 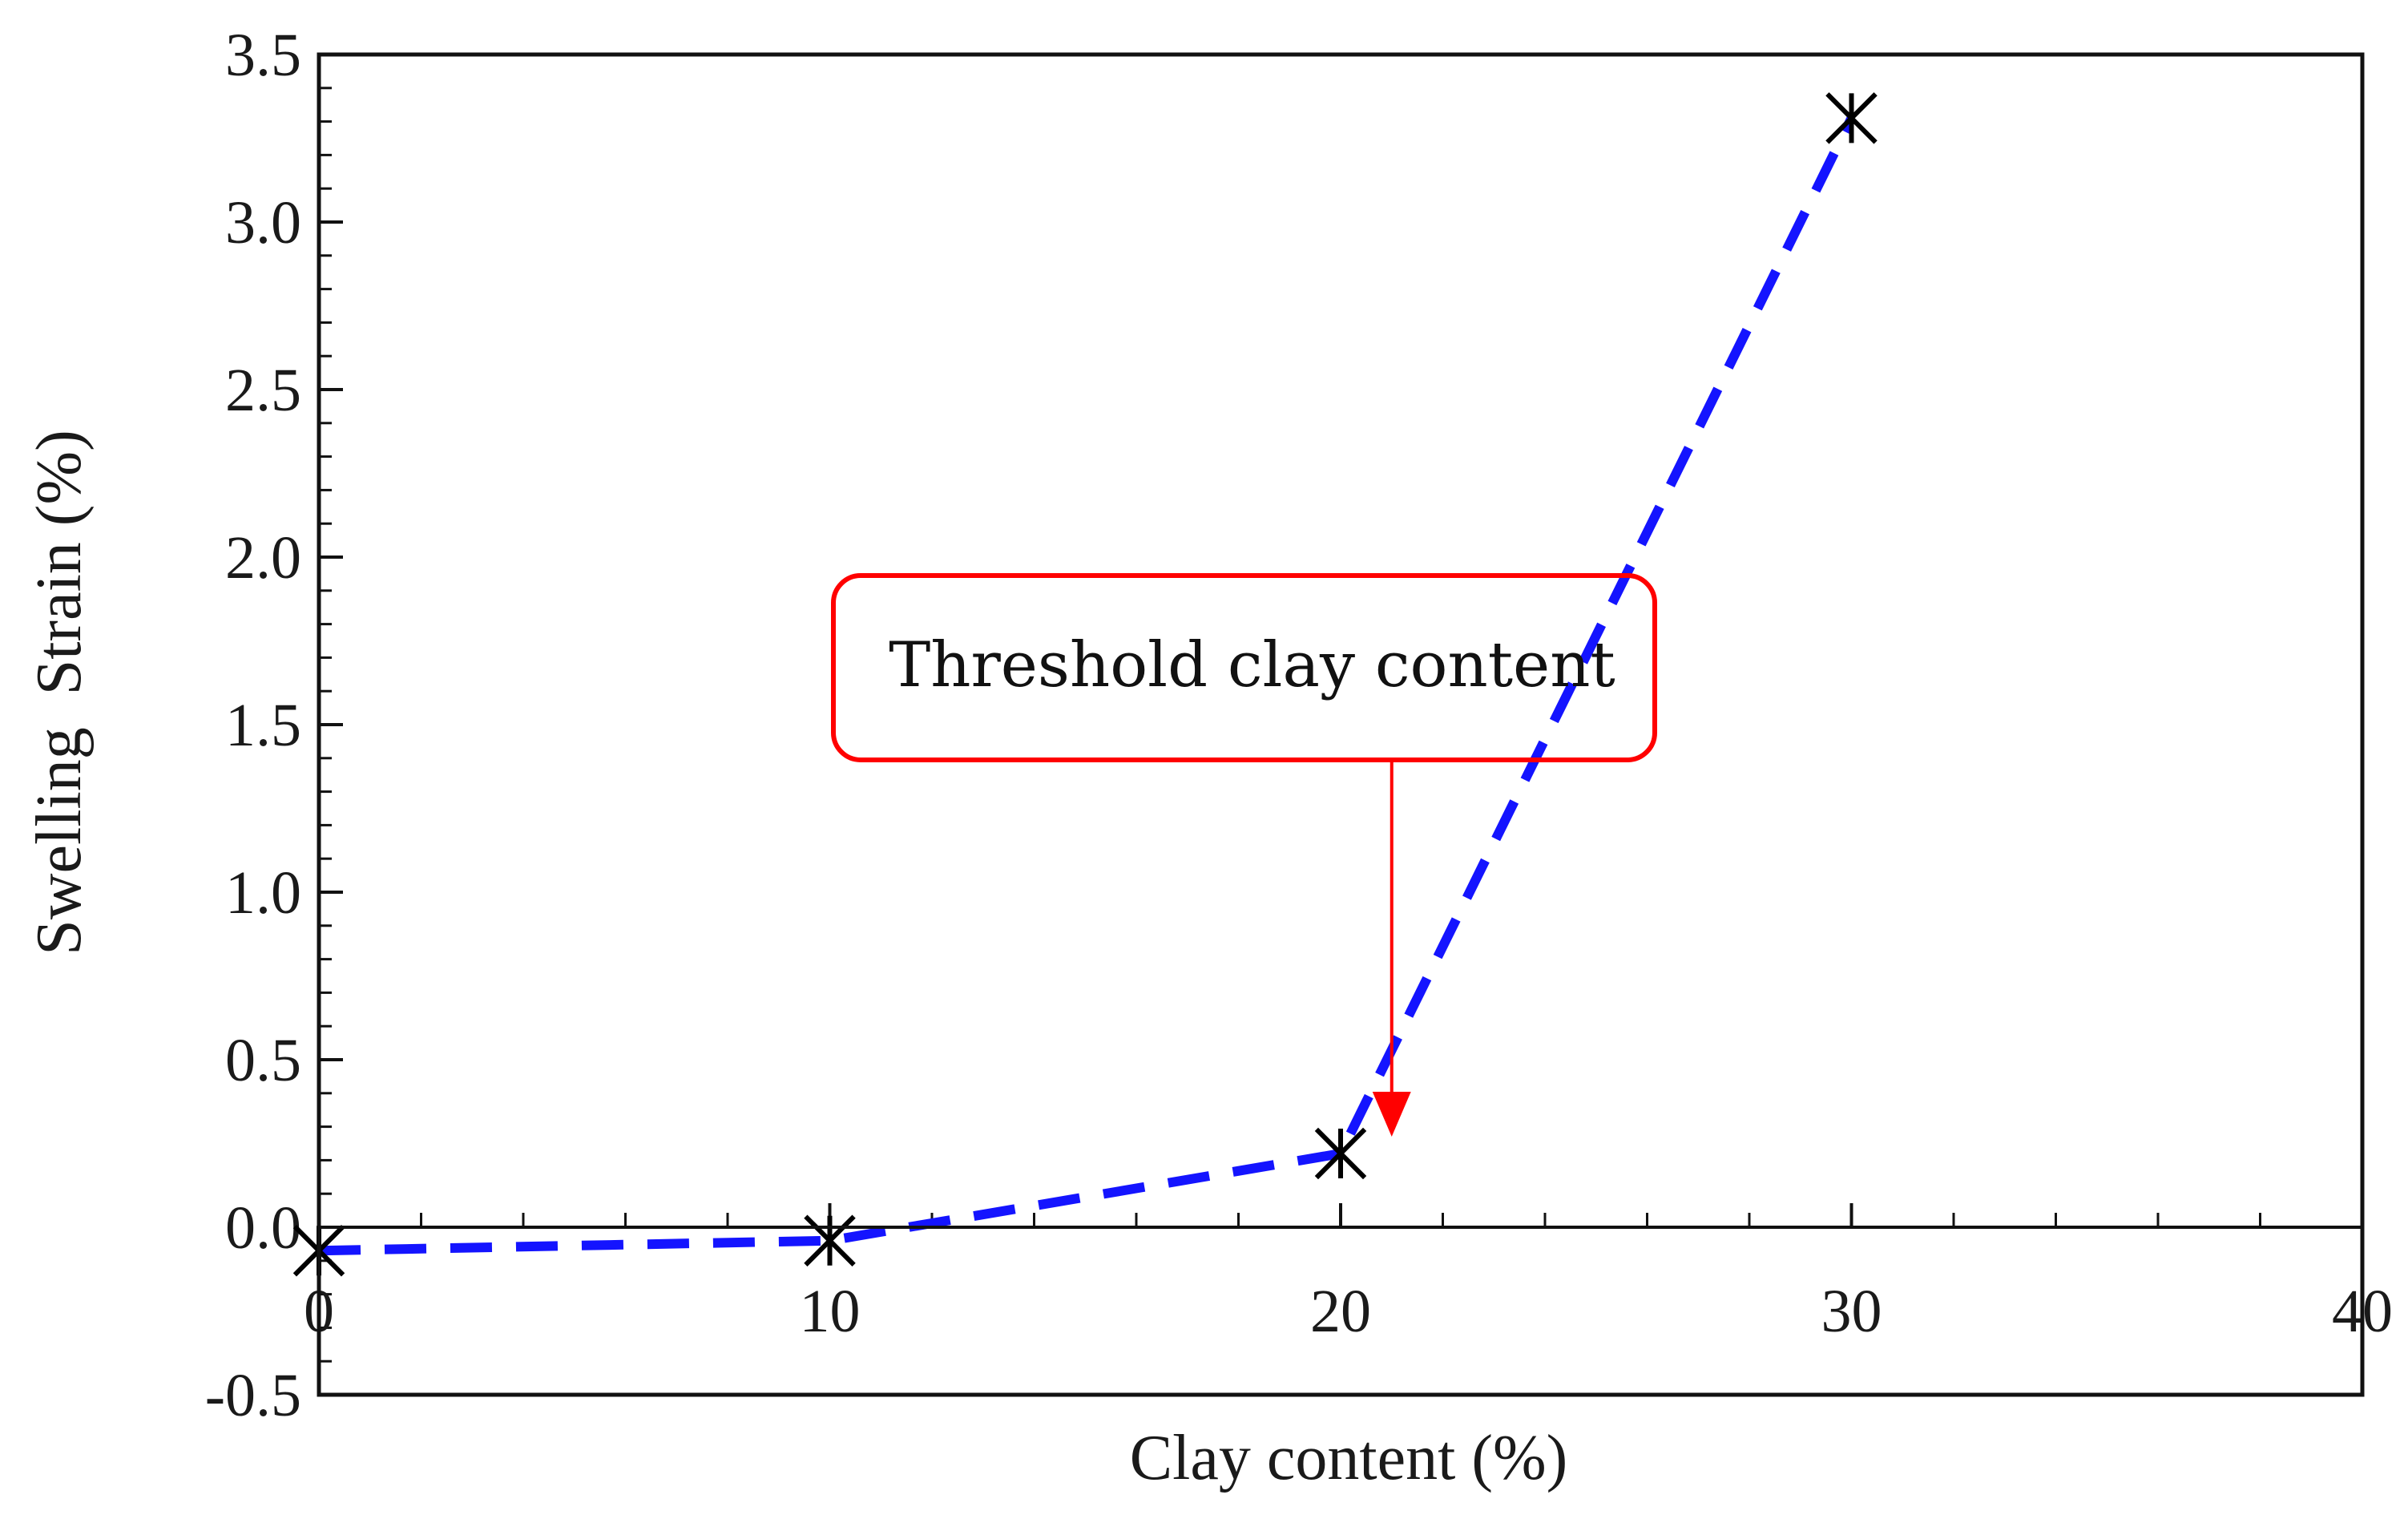 What do you see at coordinates (263, 223) in the screenshot?
I see `y-tick-label: 3.0` at bounding box center [263, 223].